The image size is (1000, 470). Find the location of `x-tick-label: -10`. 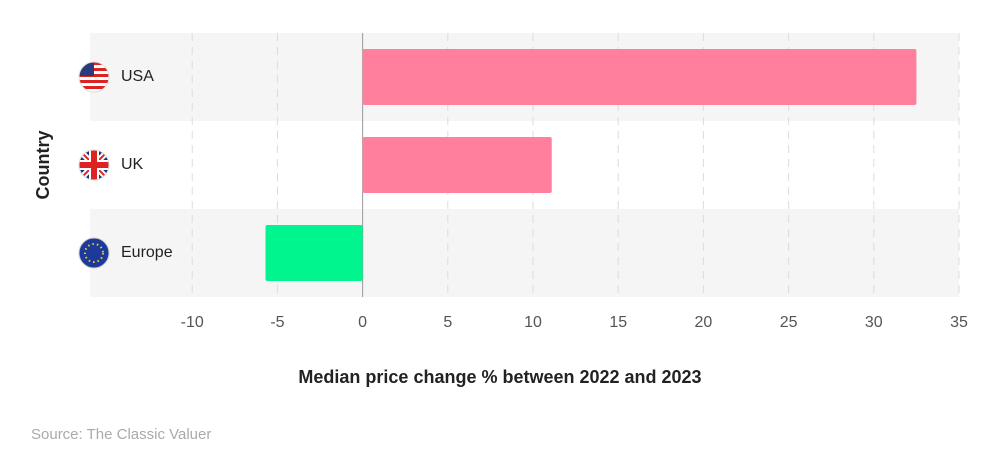

x-tick-label: -10 is located at coordinates (192, 322).